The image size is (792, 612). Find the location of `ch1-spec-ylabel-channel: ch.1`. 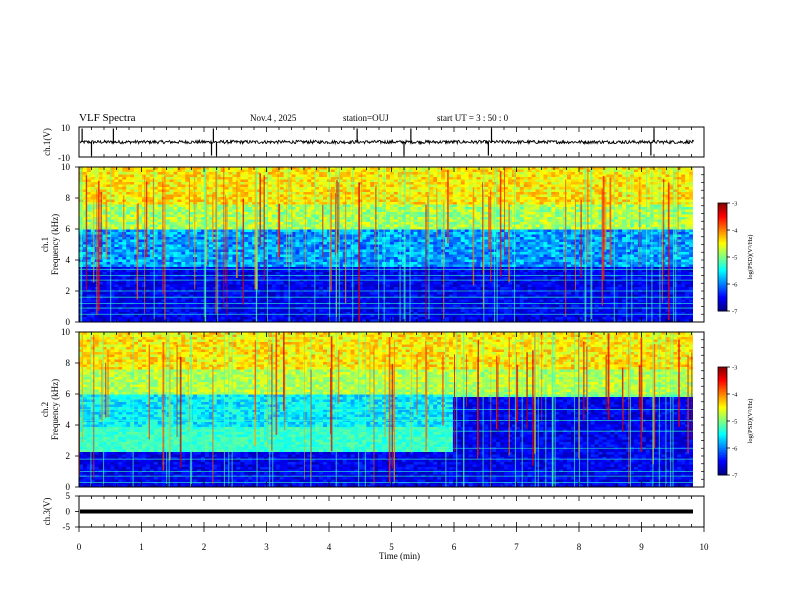

ch1-spec-ylabel-channel: ch.1 is located at coordinates (45, 244).